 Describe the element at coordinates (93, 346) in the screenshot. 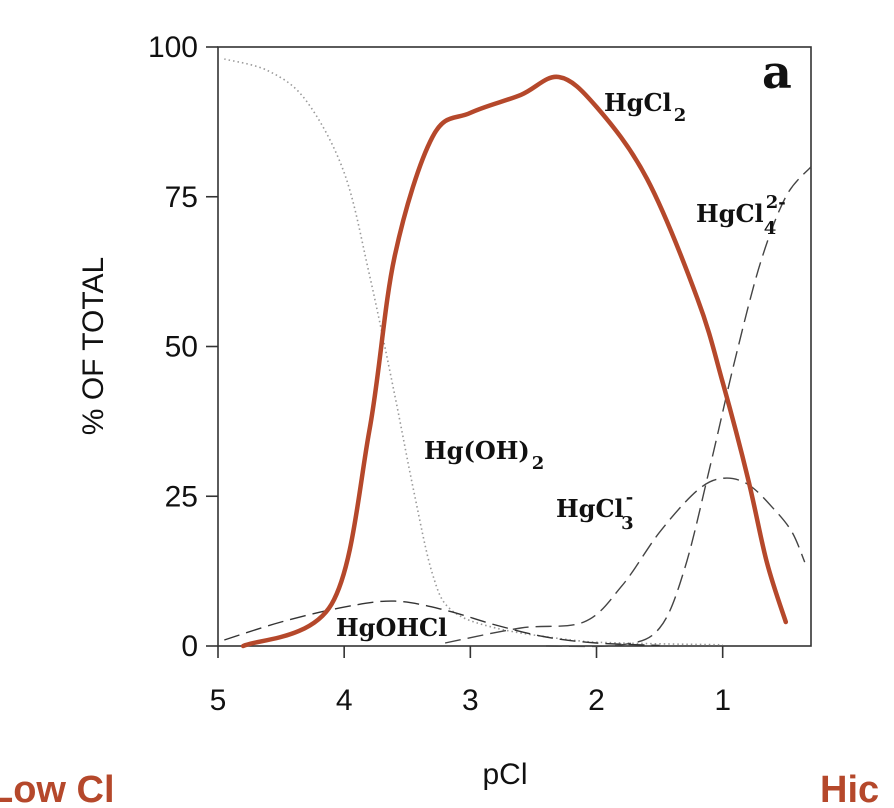

I see `y-axis-title: % OF TOTAL` at that location.